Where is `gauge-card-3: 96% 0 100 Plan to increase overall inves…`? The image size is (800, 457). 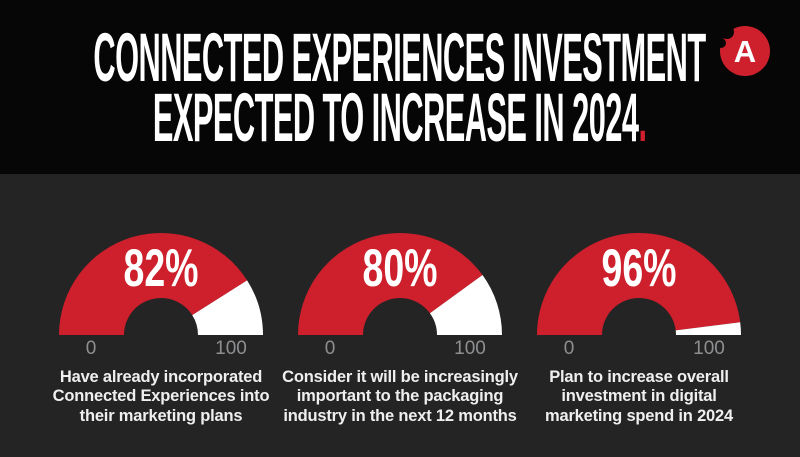
gauge-card-3: 96% 0 100 Plan to increase overall inves… is located at coordinates (639, 328).